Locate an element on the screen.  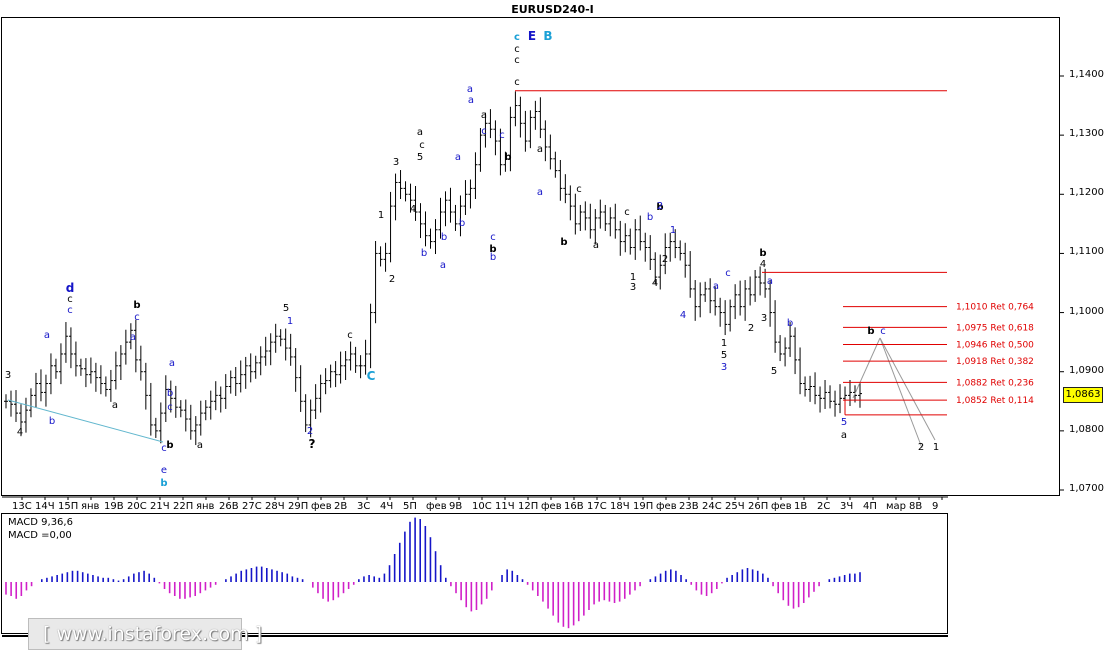
x-tick-label: 26В is located at coordinates (229, 506).